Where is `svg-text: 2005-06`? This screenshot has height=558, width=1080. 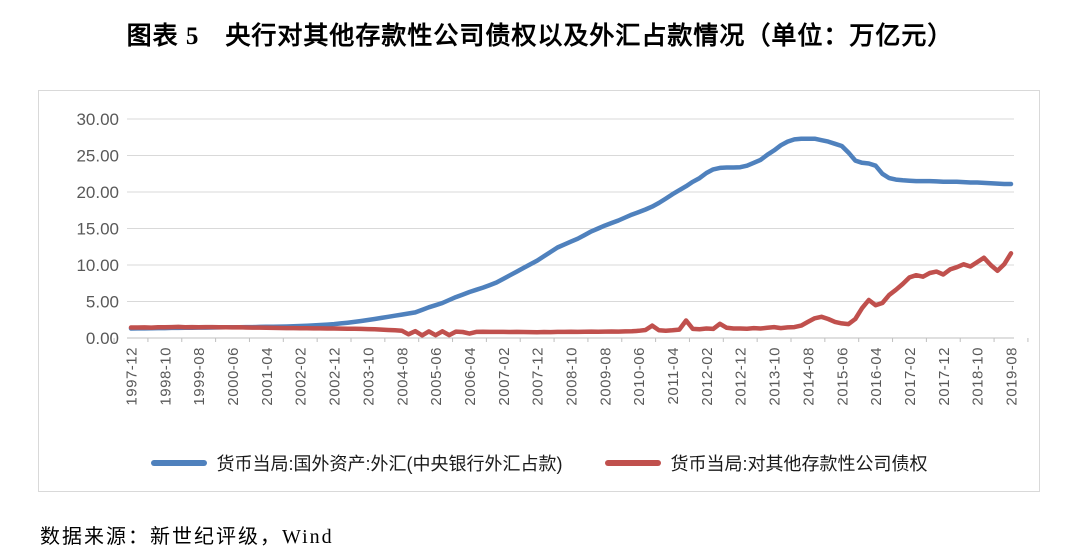
svg-text: 2005-06 is located at coordinates (436, 376).